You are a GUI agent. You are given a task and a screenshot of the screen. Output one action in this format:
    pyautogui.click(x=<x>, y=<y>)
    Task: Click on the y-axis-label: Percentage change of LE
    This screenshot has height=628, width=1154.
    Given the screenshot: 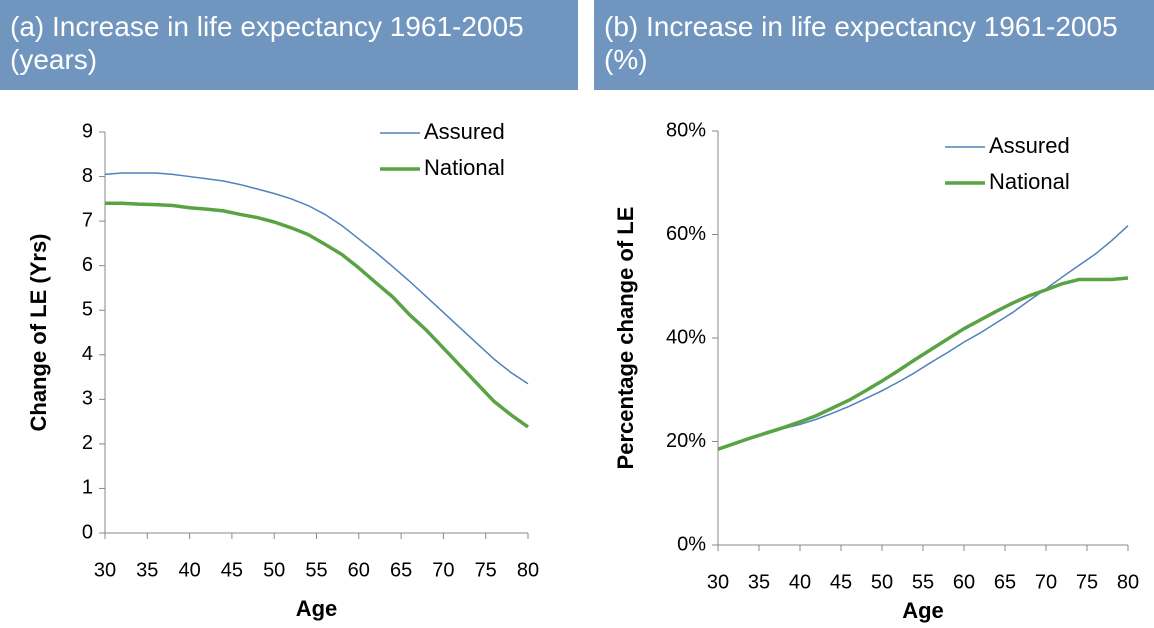 What is the action you would take?
    pyautogui.click(x=625, y=338)
    